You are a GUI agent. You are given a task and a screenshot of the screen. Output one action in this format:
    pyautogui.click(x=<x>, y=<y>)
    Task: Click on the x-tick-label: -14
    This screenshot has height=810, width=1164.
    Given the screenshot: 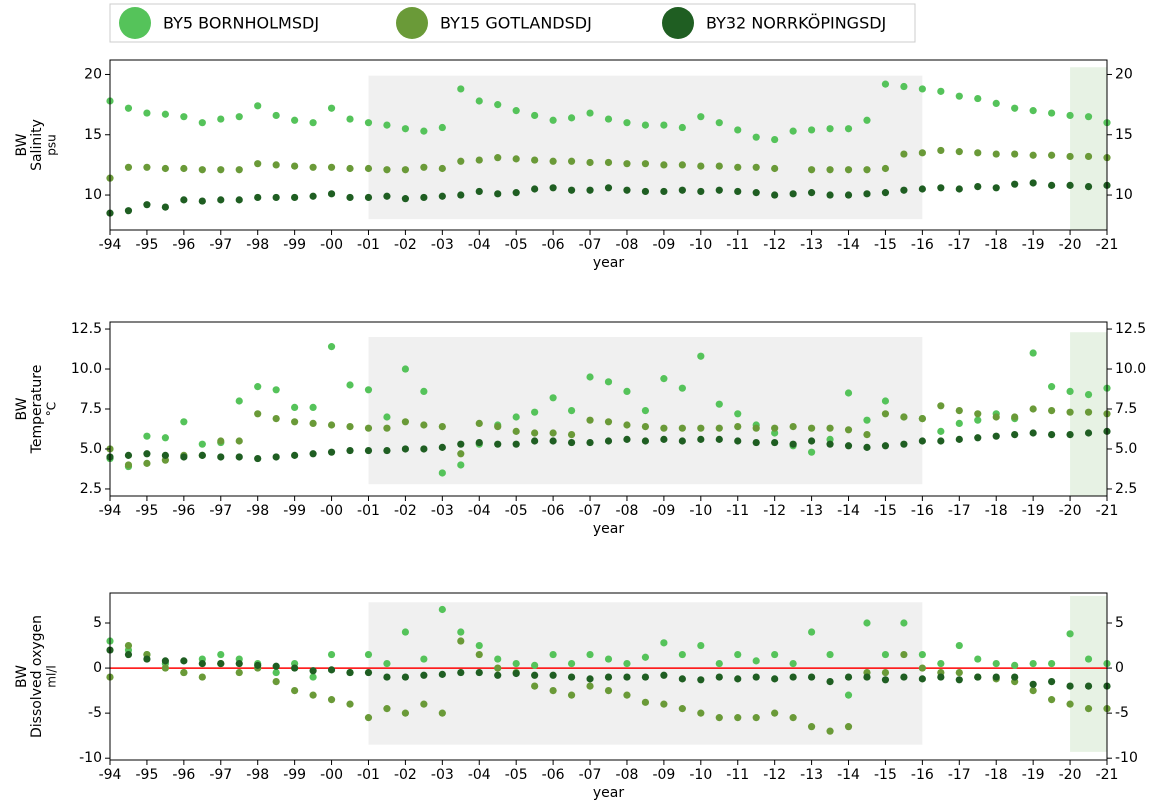 What is the action you would take?
    pyautogui.click(x=848, y=511)
    